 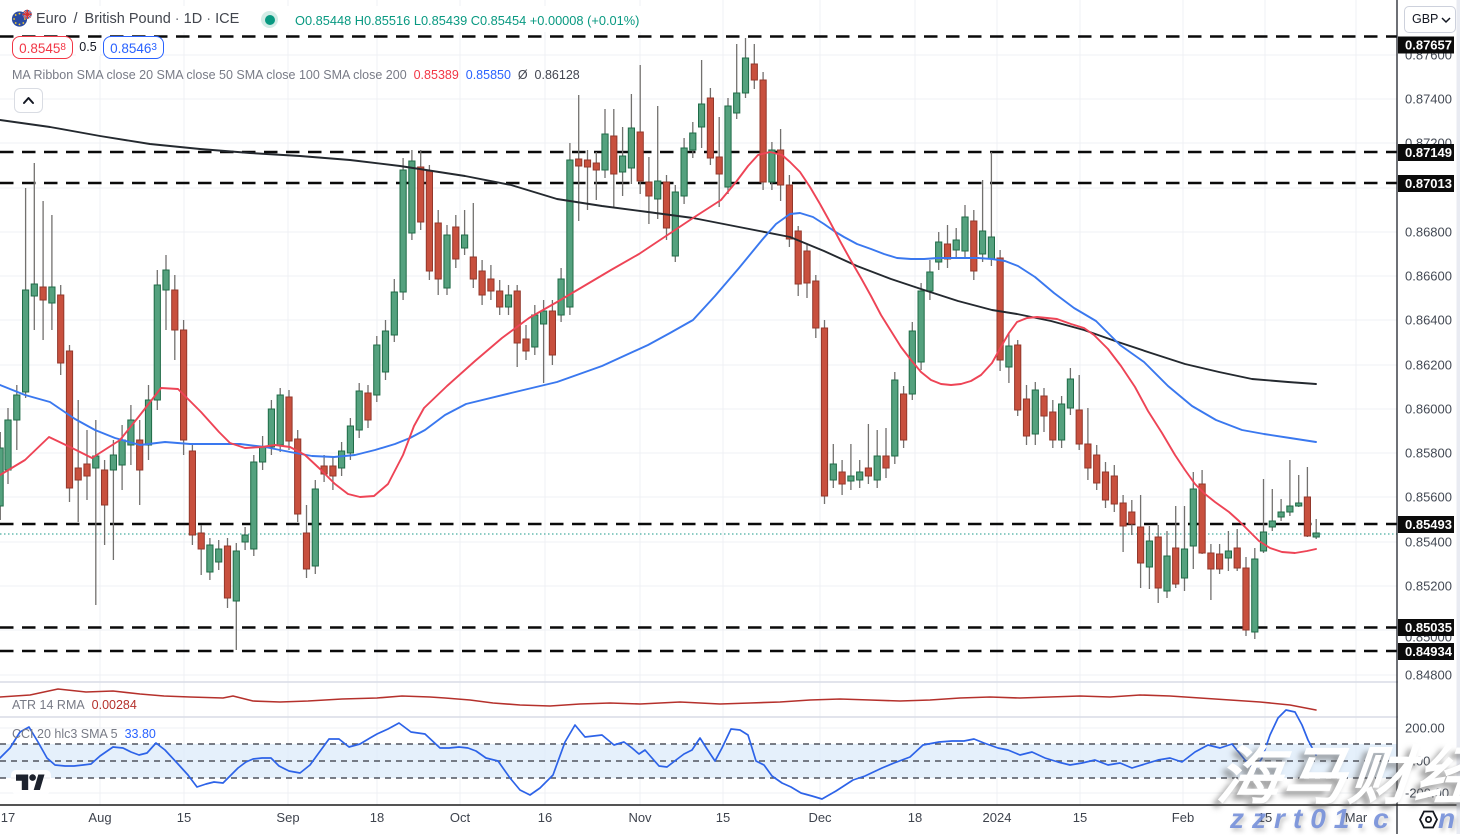 I want to click on svg-text: Nov, so click(x=640, y=817).